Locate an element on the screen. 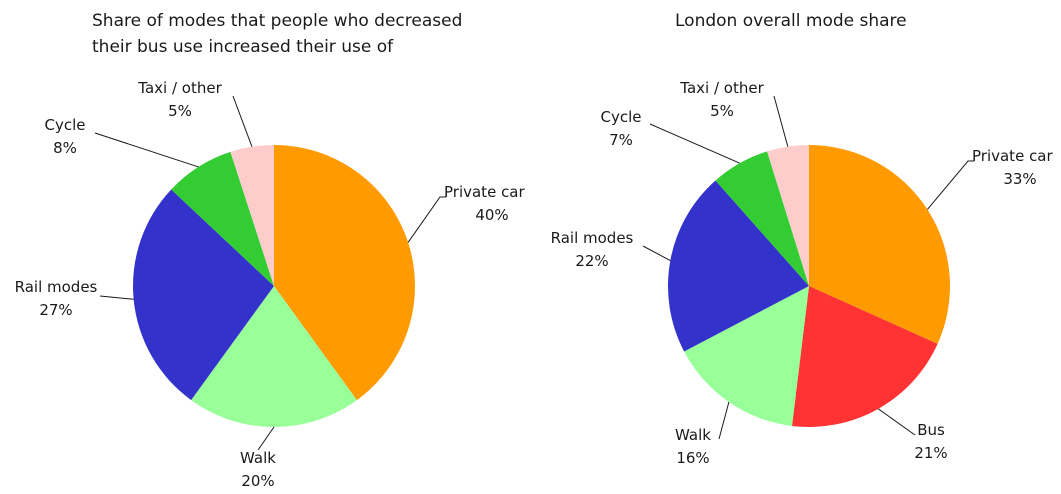 This screenshot has height=494, width=1061. leader-line-left-private-car is located at coordinates (426, 219).